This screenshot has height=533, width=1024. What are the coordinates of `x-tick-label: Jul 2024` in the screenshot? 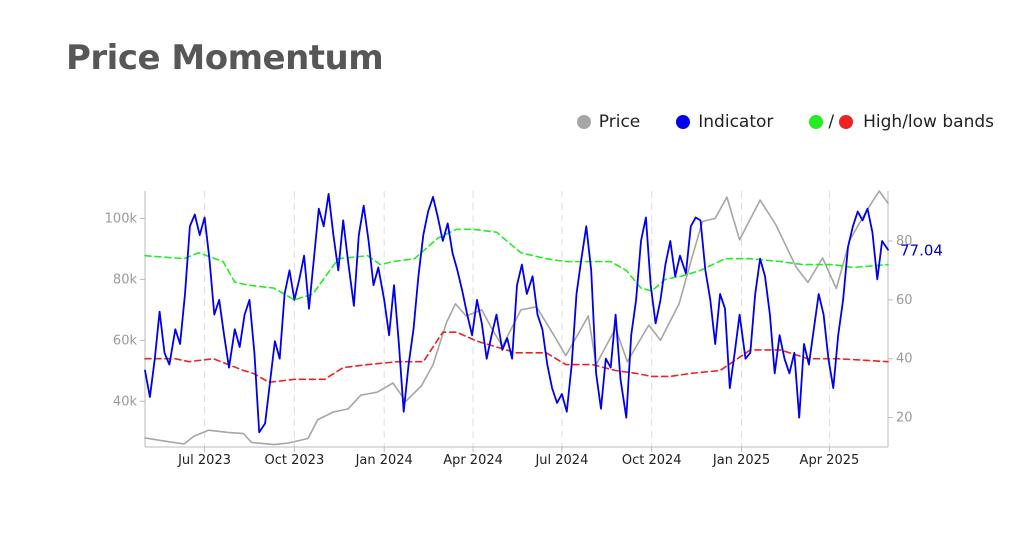 It's located at (561, 460).